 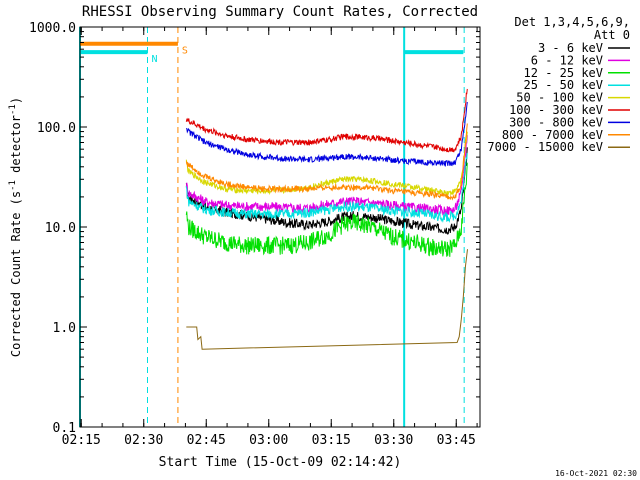 What do you see at coordinates (155, 59) in the screenshot?
I see `state-bar-label: N` at bounding box center [155, 59].